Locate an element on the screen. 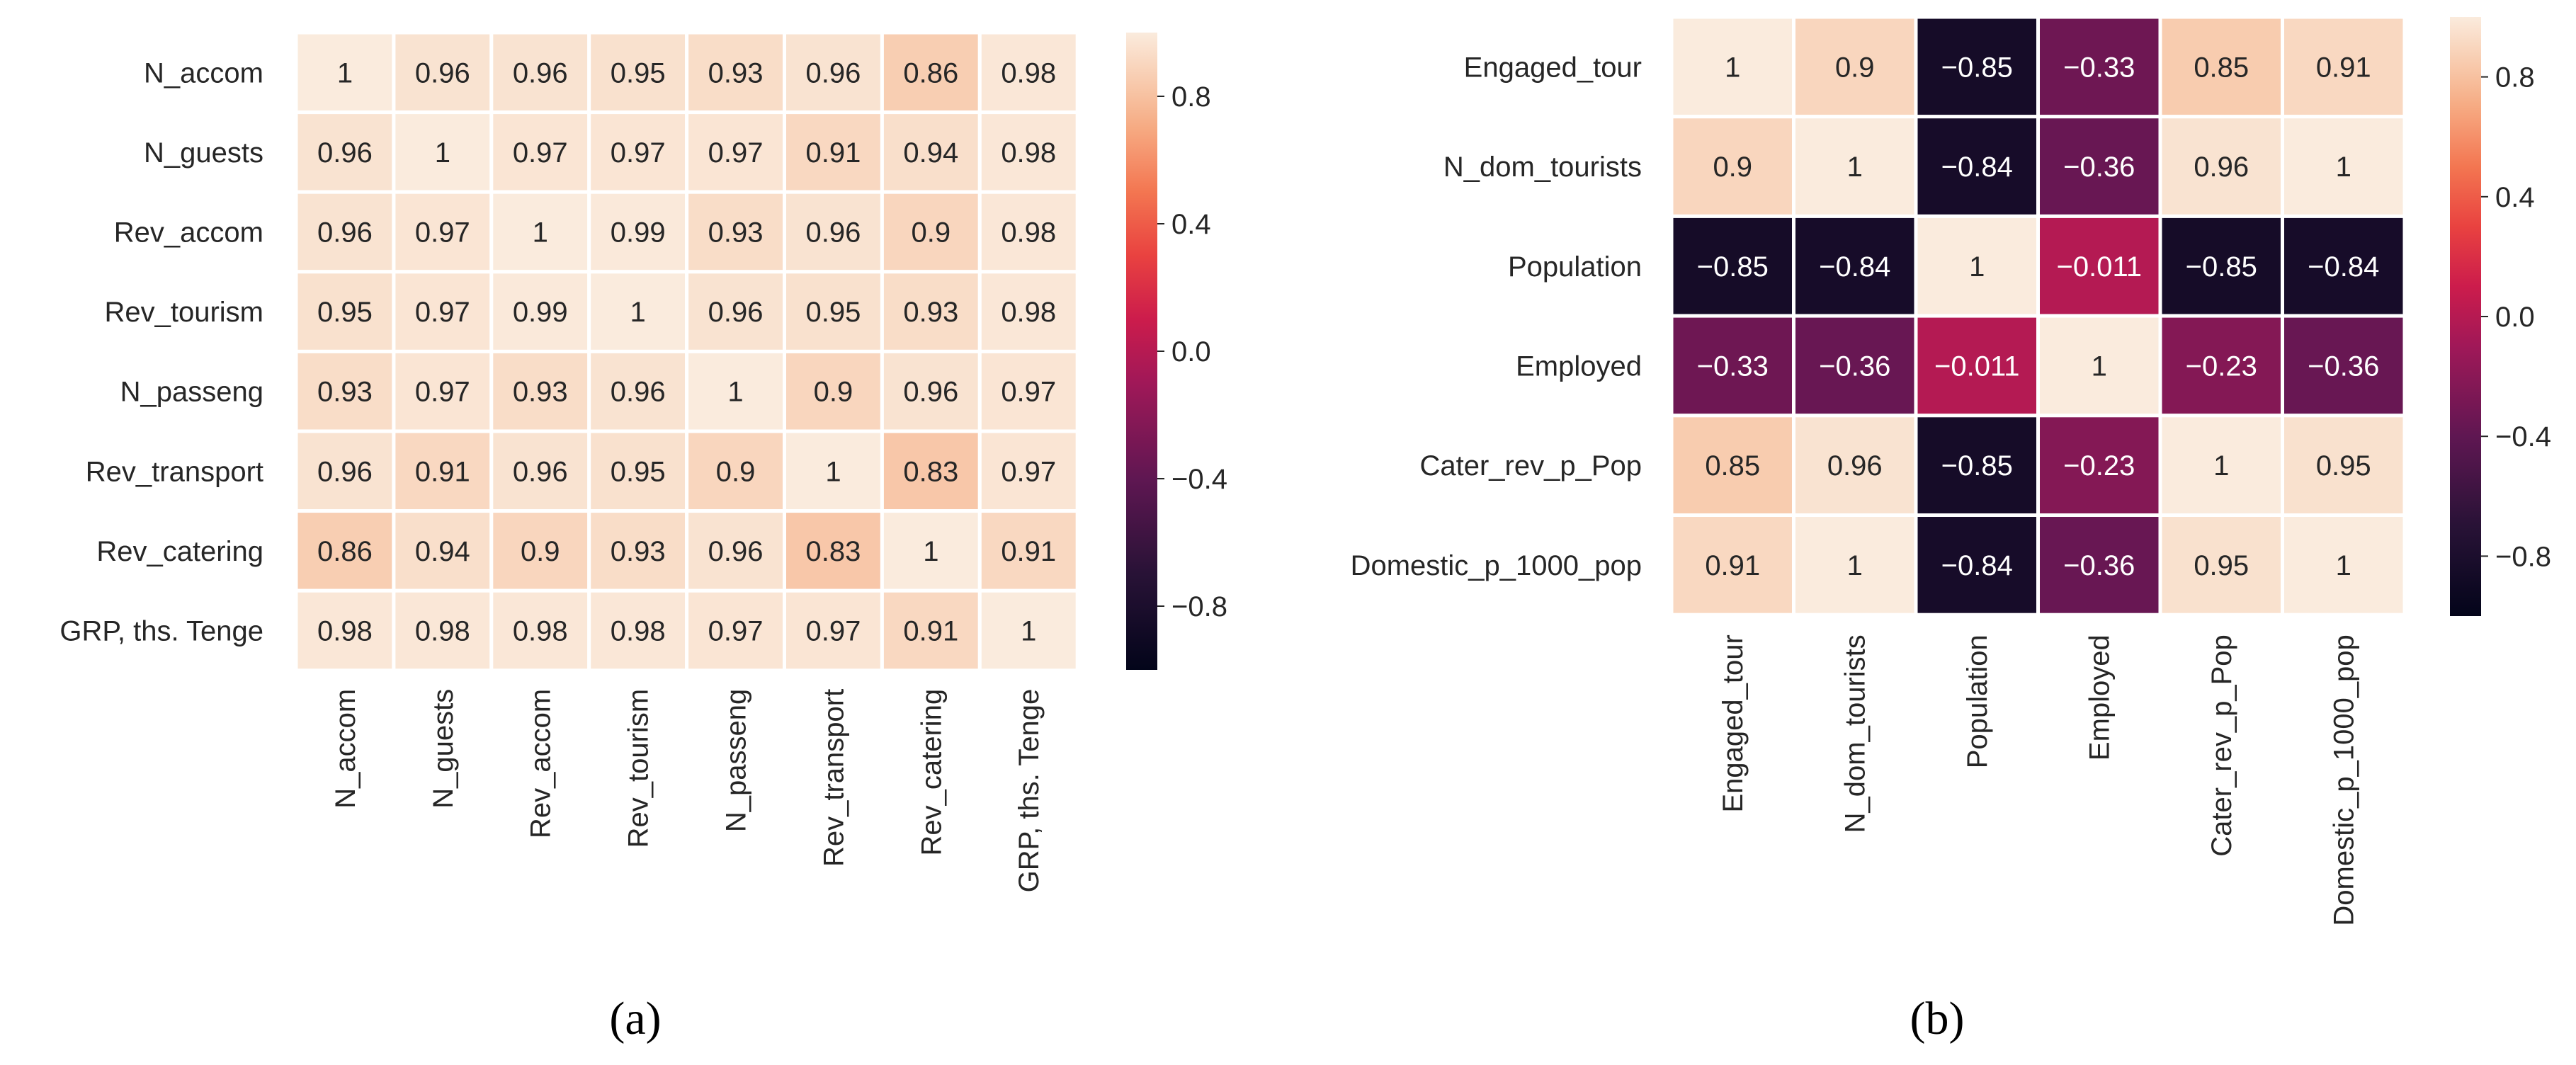 The width and height of the screenshot is (2576, 1065). heatmap-b-cell-value: −0.36 is located at coordinates (2343, 366).